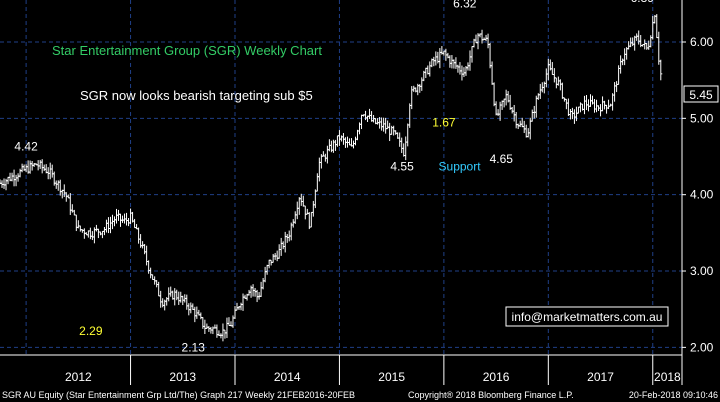  Describe the element at coordinates (702, 271) in the screenshot. I see `y-tick-label: 3.00` at that location.